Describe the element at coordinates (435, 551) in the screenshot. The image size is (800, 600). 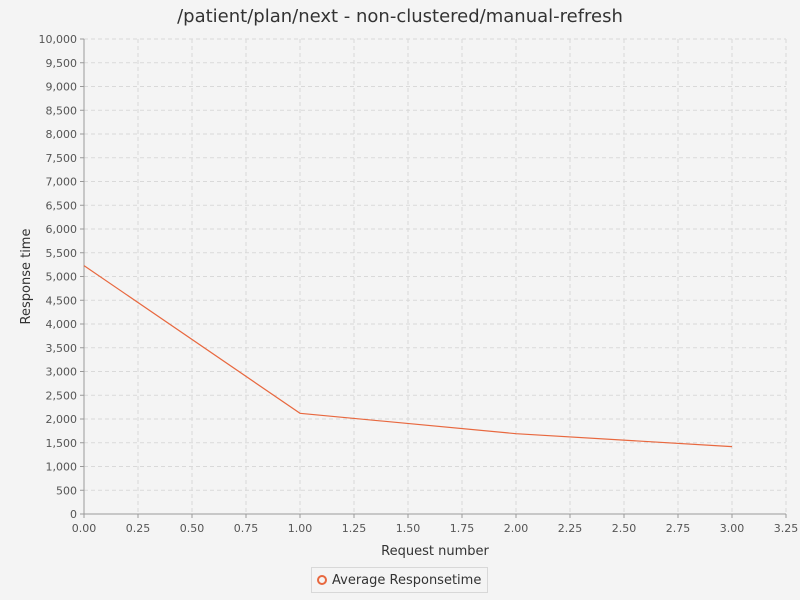
I see `x-axis-label: Request number` at that location.